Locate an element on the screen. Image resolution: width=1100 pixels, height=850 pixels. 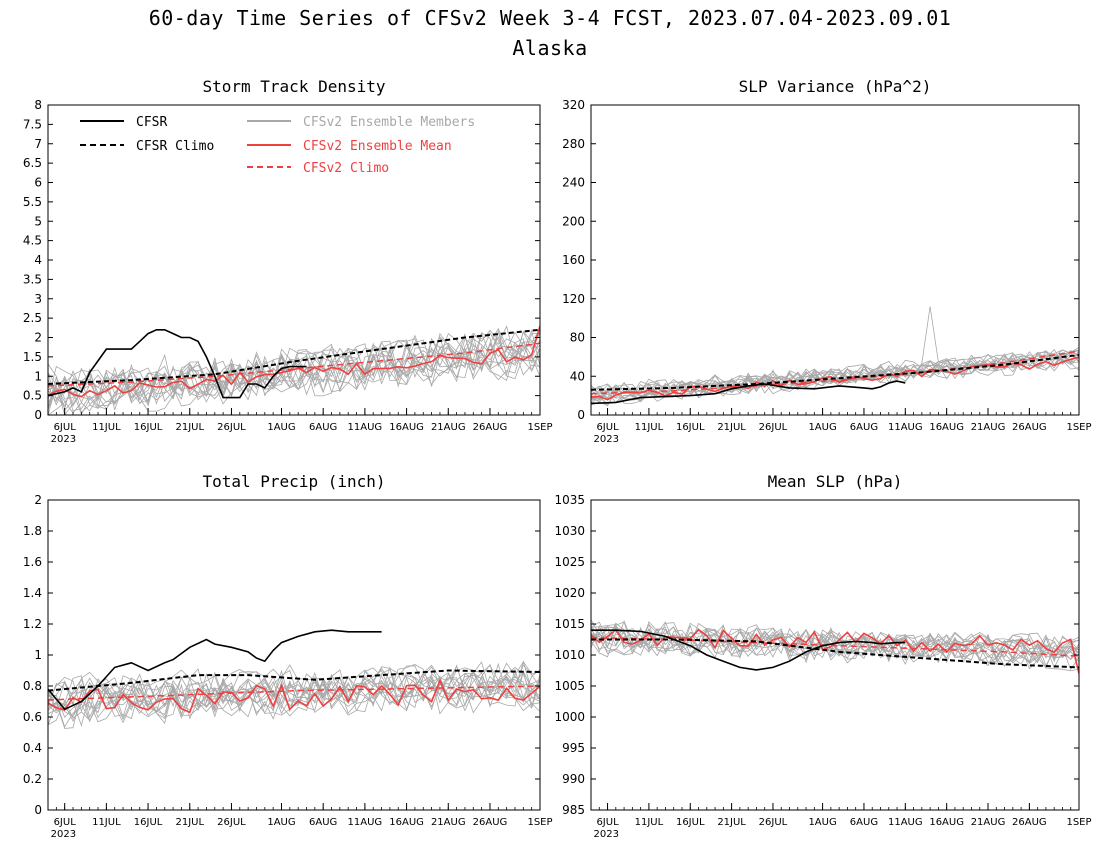
y-tick-label: 4 is located at coordinates (38, 260).